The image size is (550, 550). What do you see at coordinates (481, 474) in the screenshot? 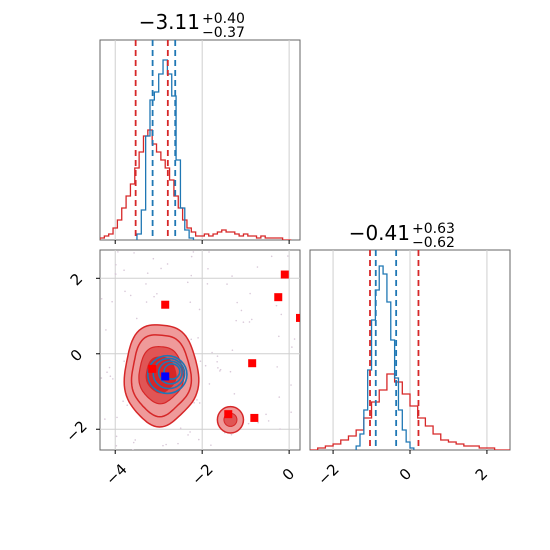
I see `right-xtick-label: 2` at bounding box center [481, 474].